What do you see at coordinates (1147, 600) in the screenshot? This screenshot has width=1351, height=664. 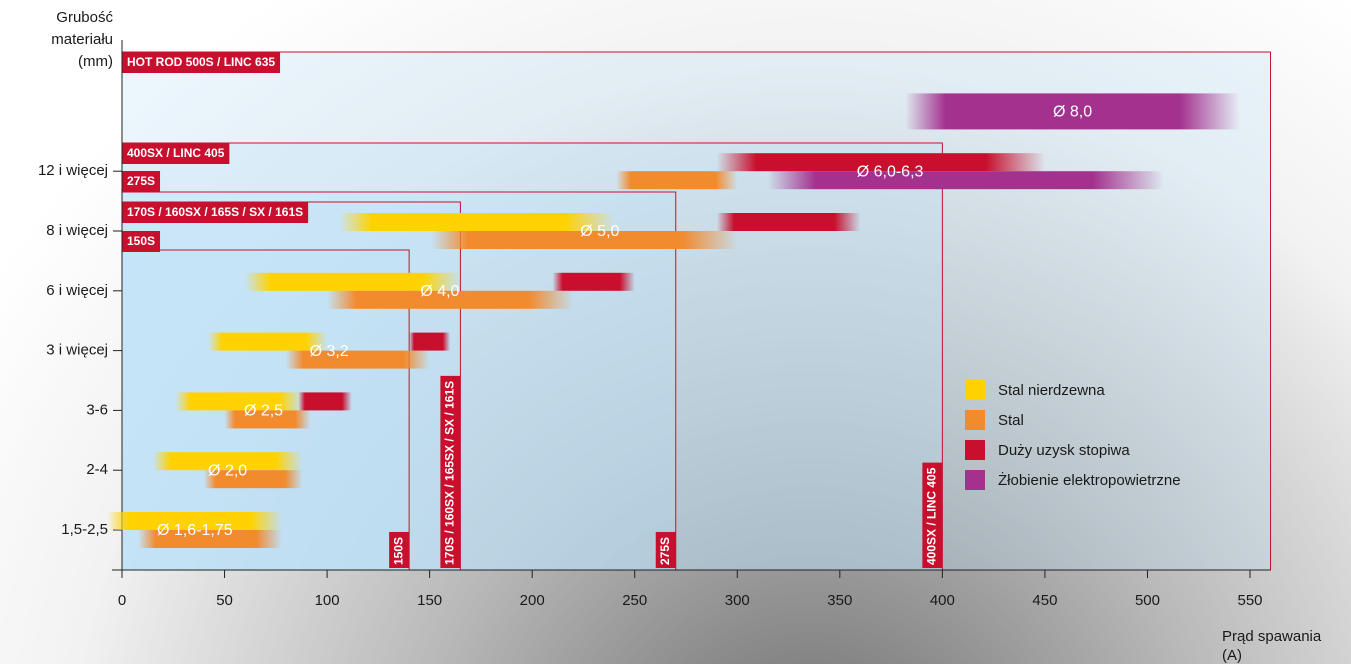 I see `x-tick-label: 500` at bounding box center [1147, 600].